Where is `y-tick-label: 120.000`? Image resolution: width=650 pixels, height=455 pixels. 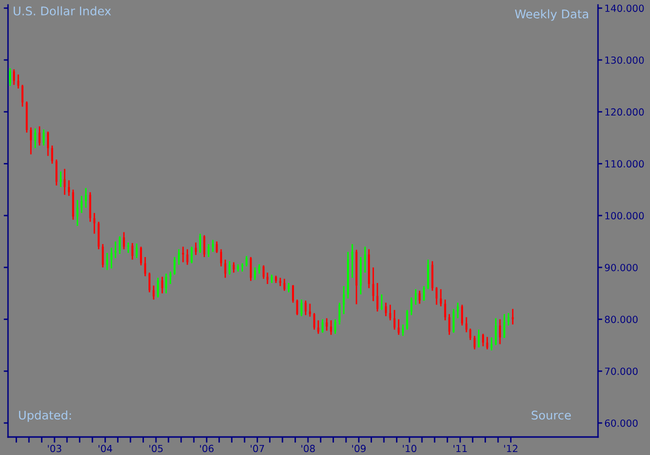 y-tick-label: 120.000 is located at coordinates (624, 112).